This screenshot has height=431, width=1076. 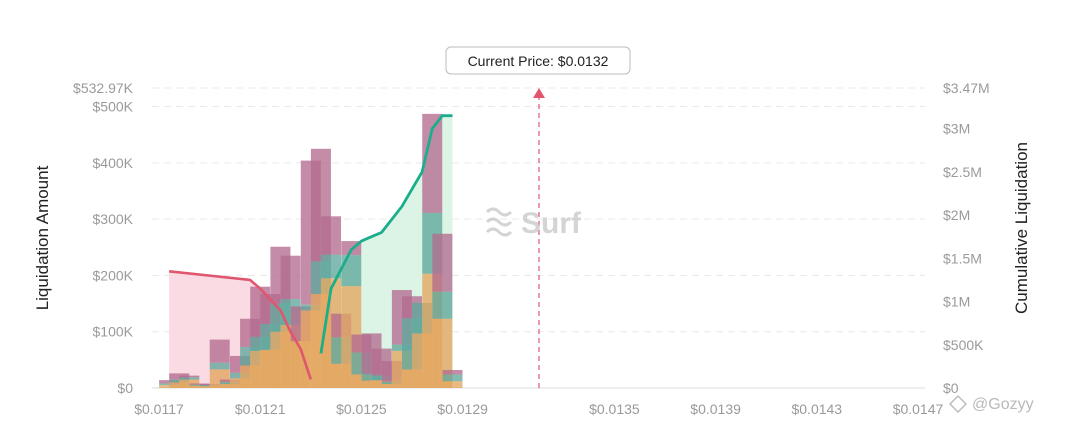 What do you see at coordinates (551, 223) in the screenshot?
I see `watermark-text: Surf` at bounding box center [551, 223].